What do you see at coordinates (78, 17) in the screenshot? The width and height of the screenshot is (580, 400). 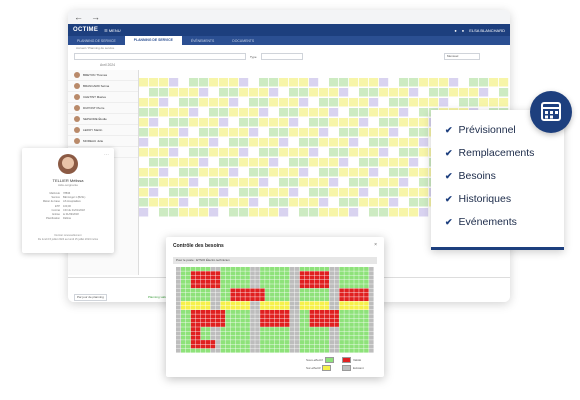 I see `back-icon: ←` at bounding box center [78, 17].